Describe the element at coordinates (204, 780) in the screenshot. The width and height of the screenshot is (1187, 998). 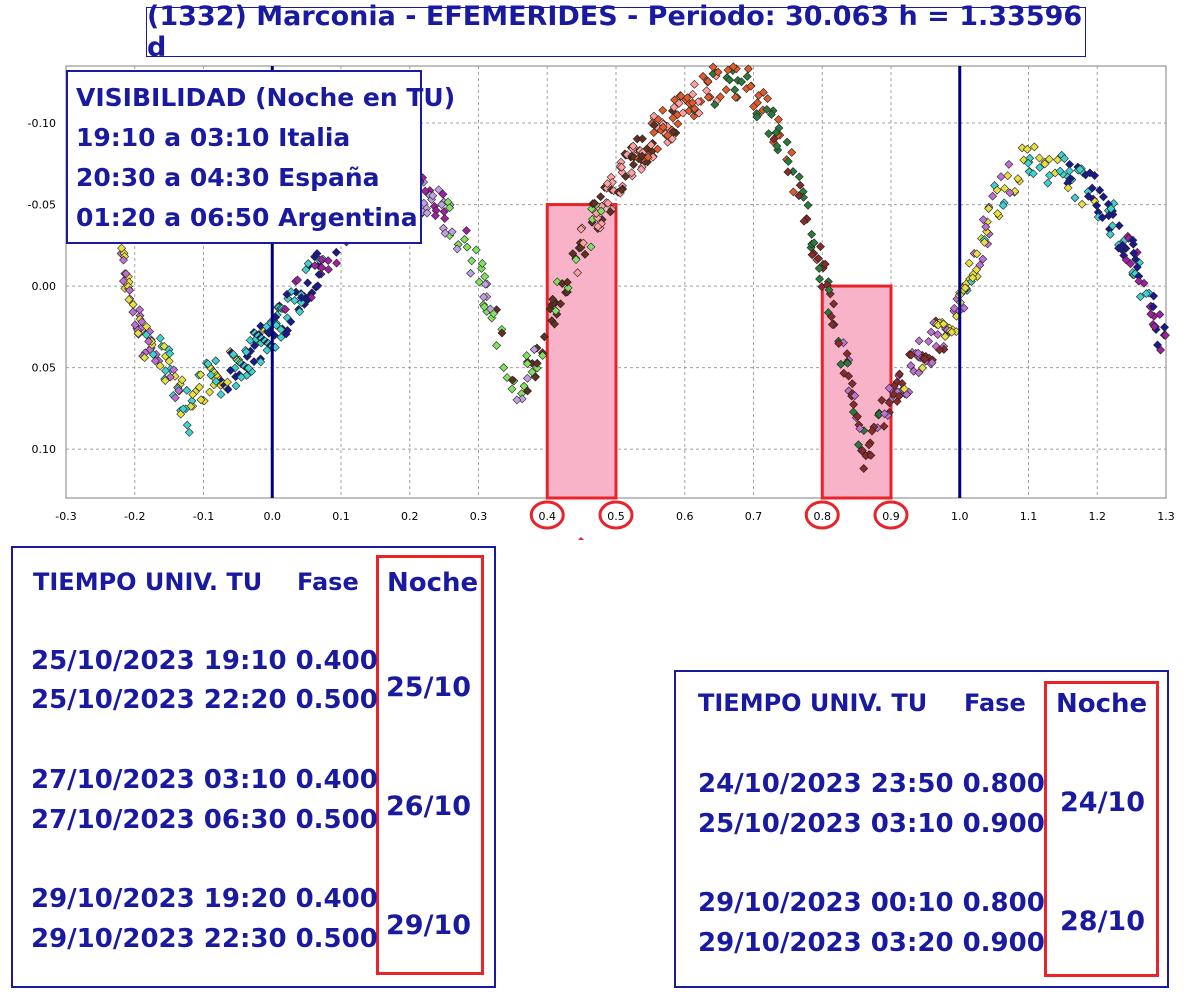
I see `table-row: 27/10/2023 03:10 0.400` at that location.